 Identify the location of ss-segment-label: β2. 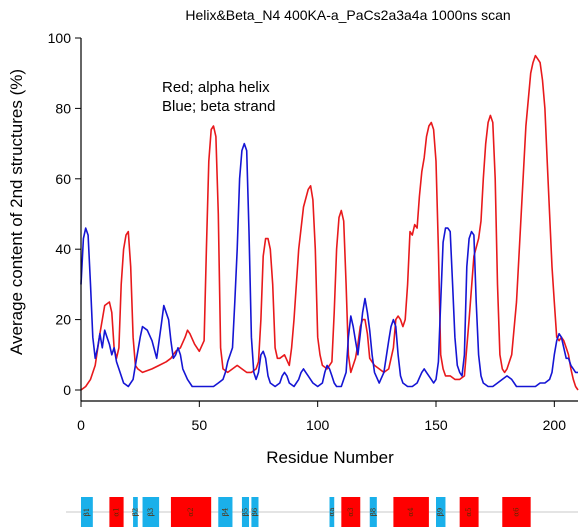
(135, 512).